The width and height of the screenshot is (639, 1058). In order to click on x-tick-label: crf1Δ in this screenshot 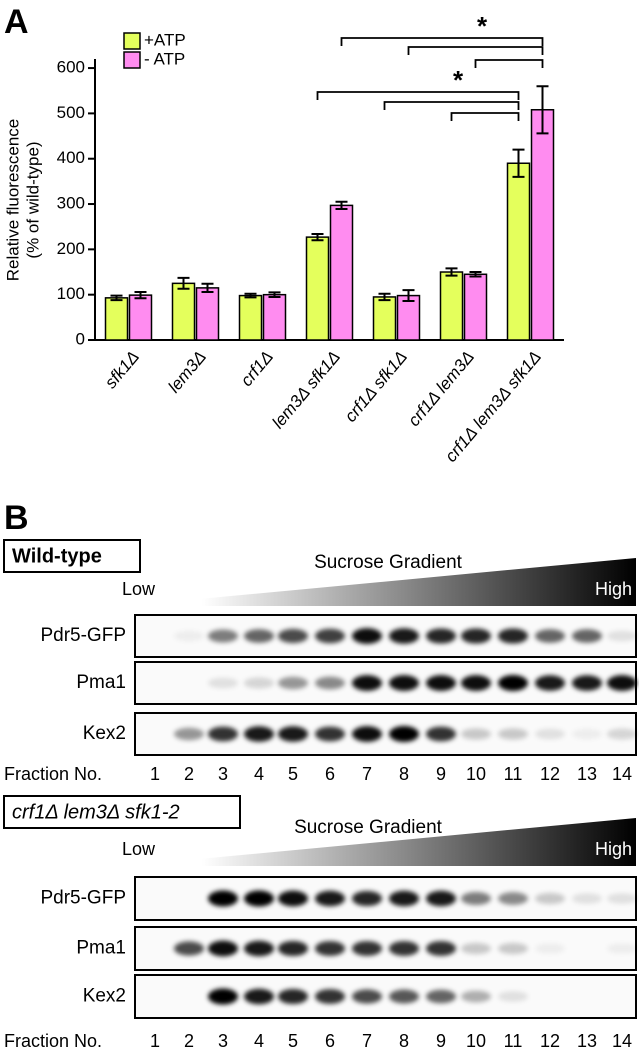, I will do `click(257, 368)`.